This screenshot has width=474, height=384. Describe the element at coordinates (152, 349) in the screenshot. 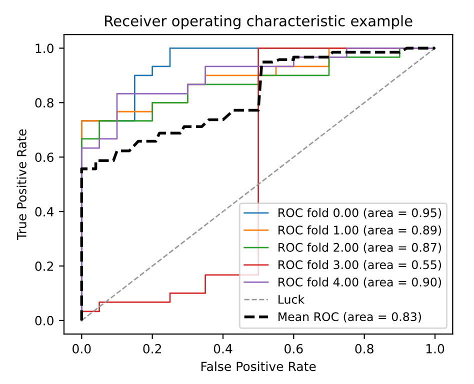

I see `x-tick-label: 0.2` at that location.